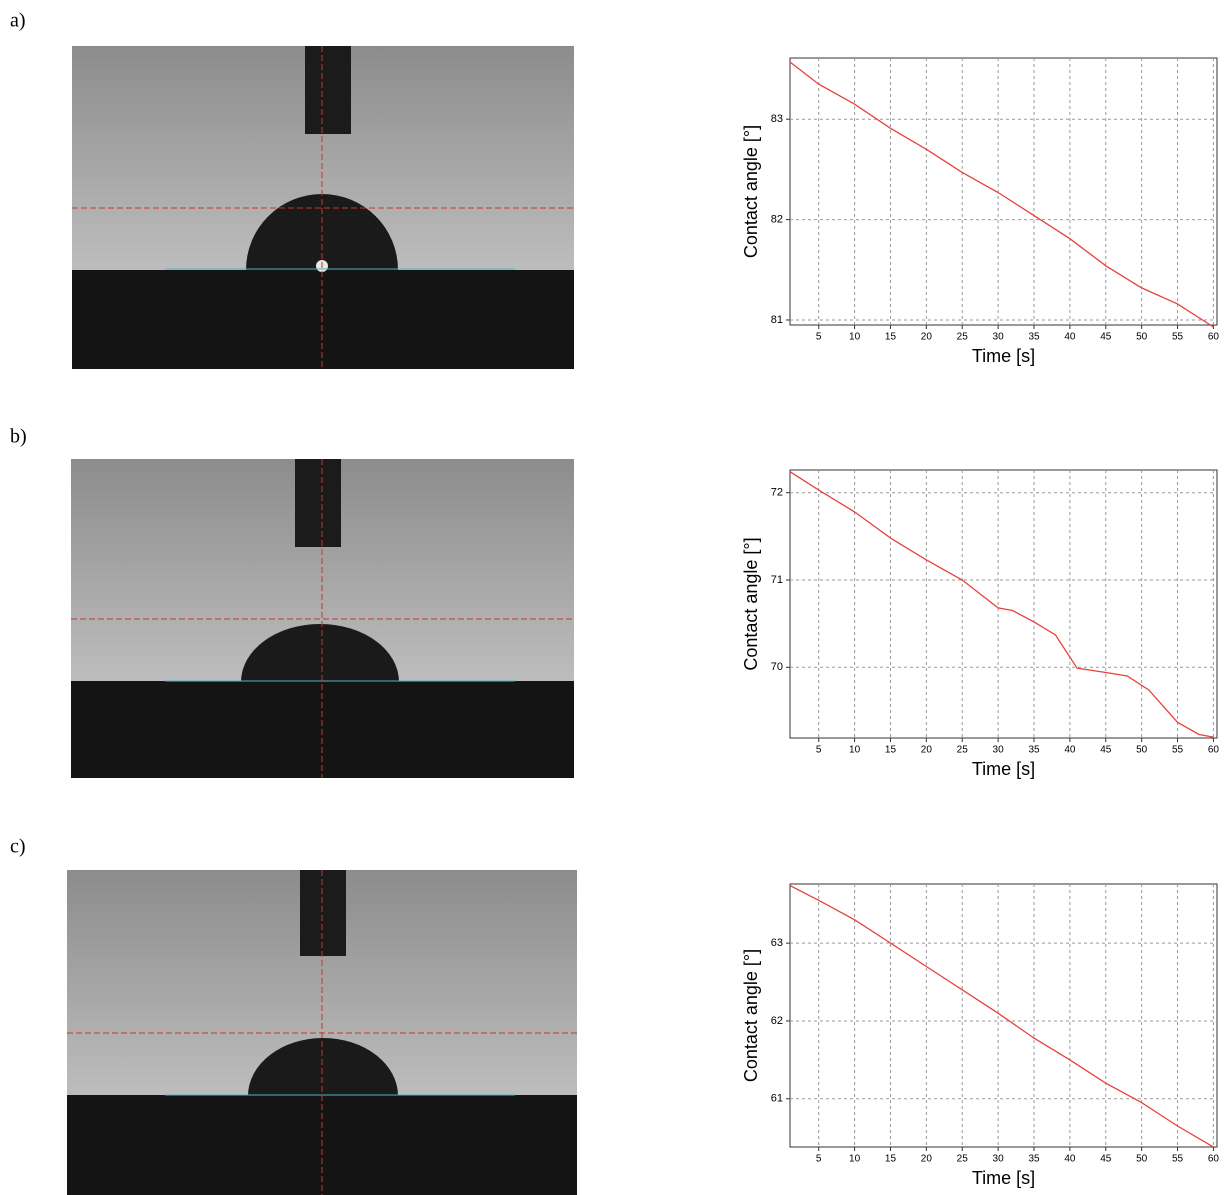 Image resolution: width=1231 pixels, height=1195 pixels. Describe the element at coordinates (777, 943) in the screenshot. I see `y-tick-label: 63` at that location.